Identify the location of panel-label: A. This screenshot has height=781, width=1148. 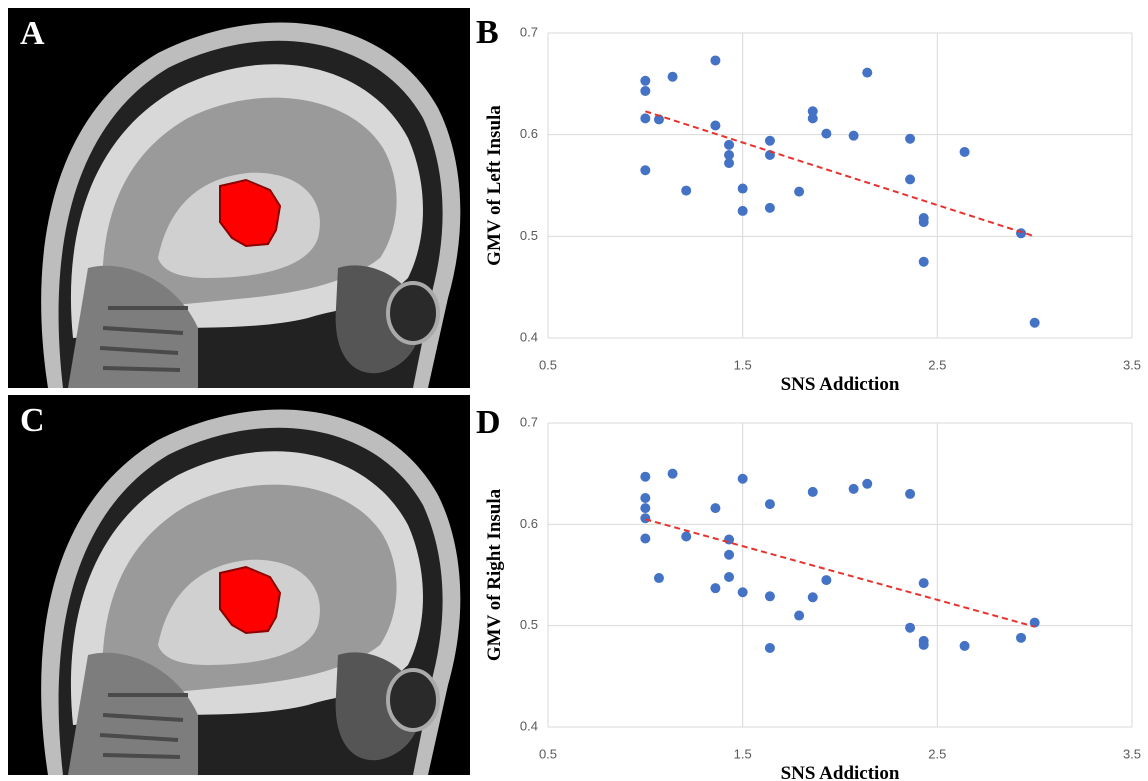
(32, 33).